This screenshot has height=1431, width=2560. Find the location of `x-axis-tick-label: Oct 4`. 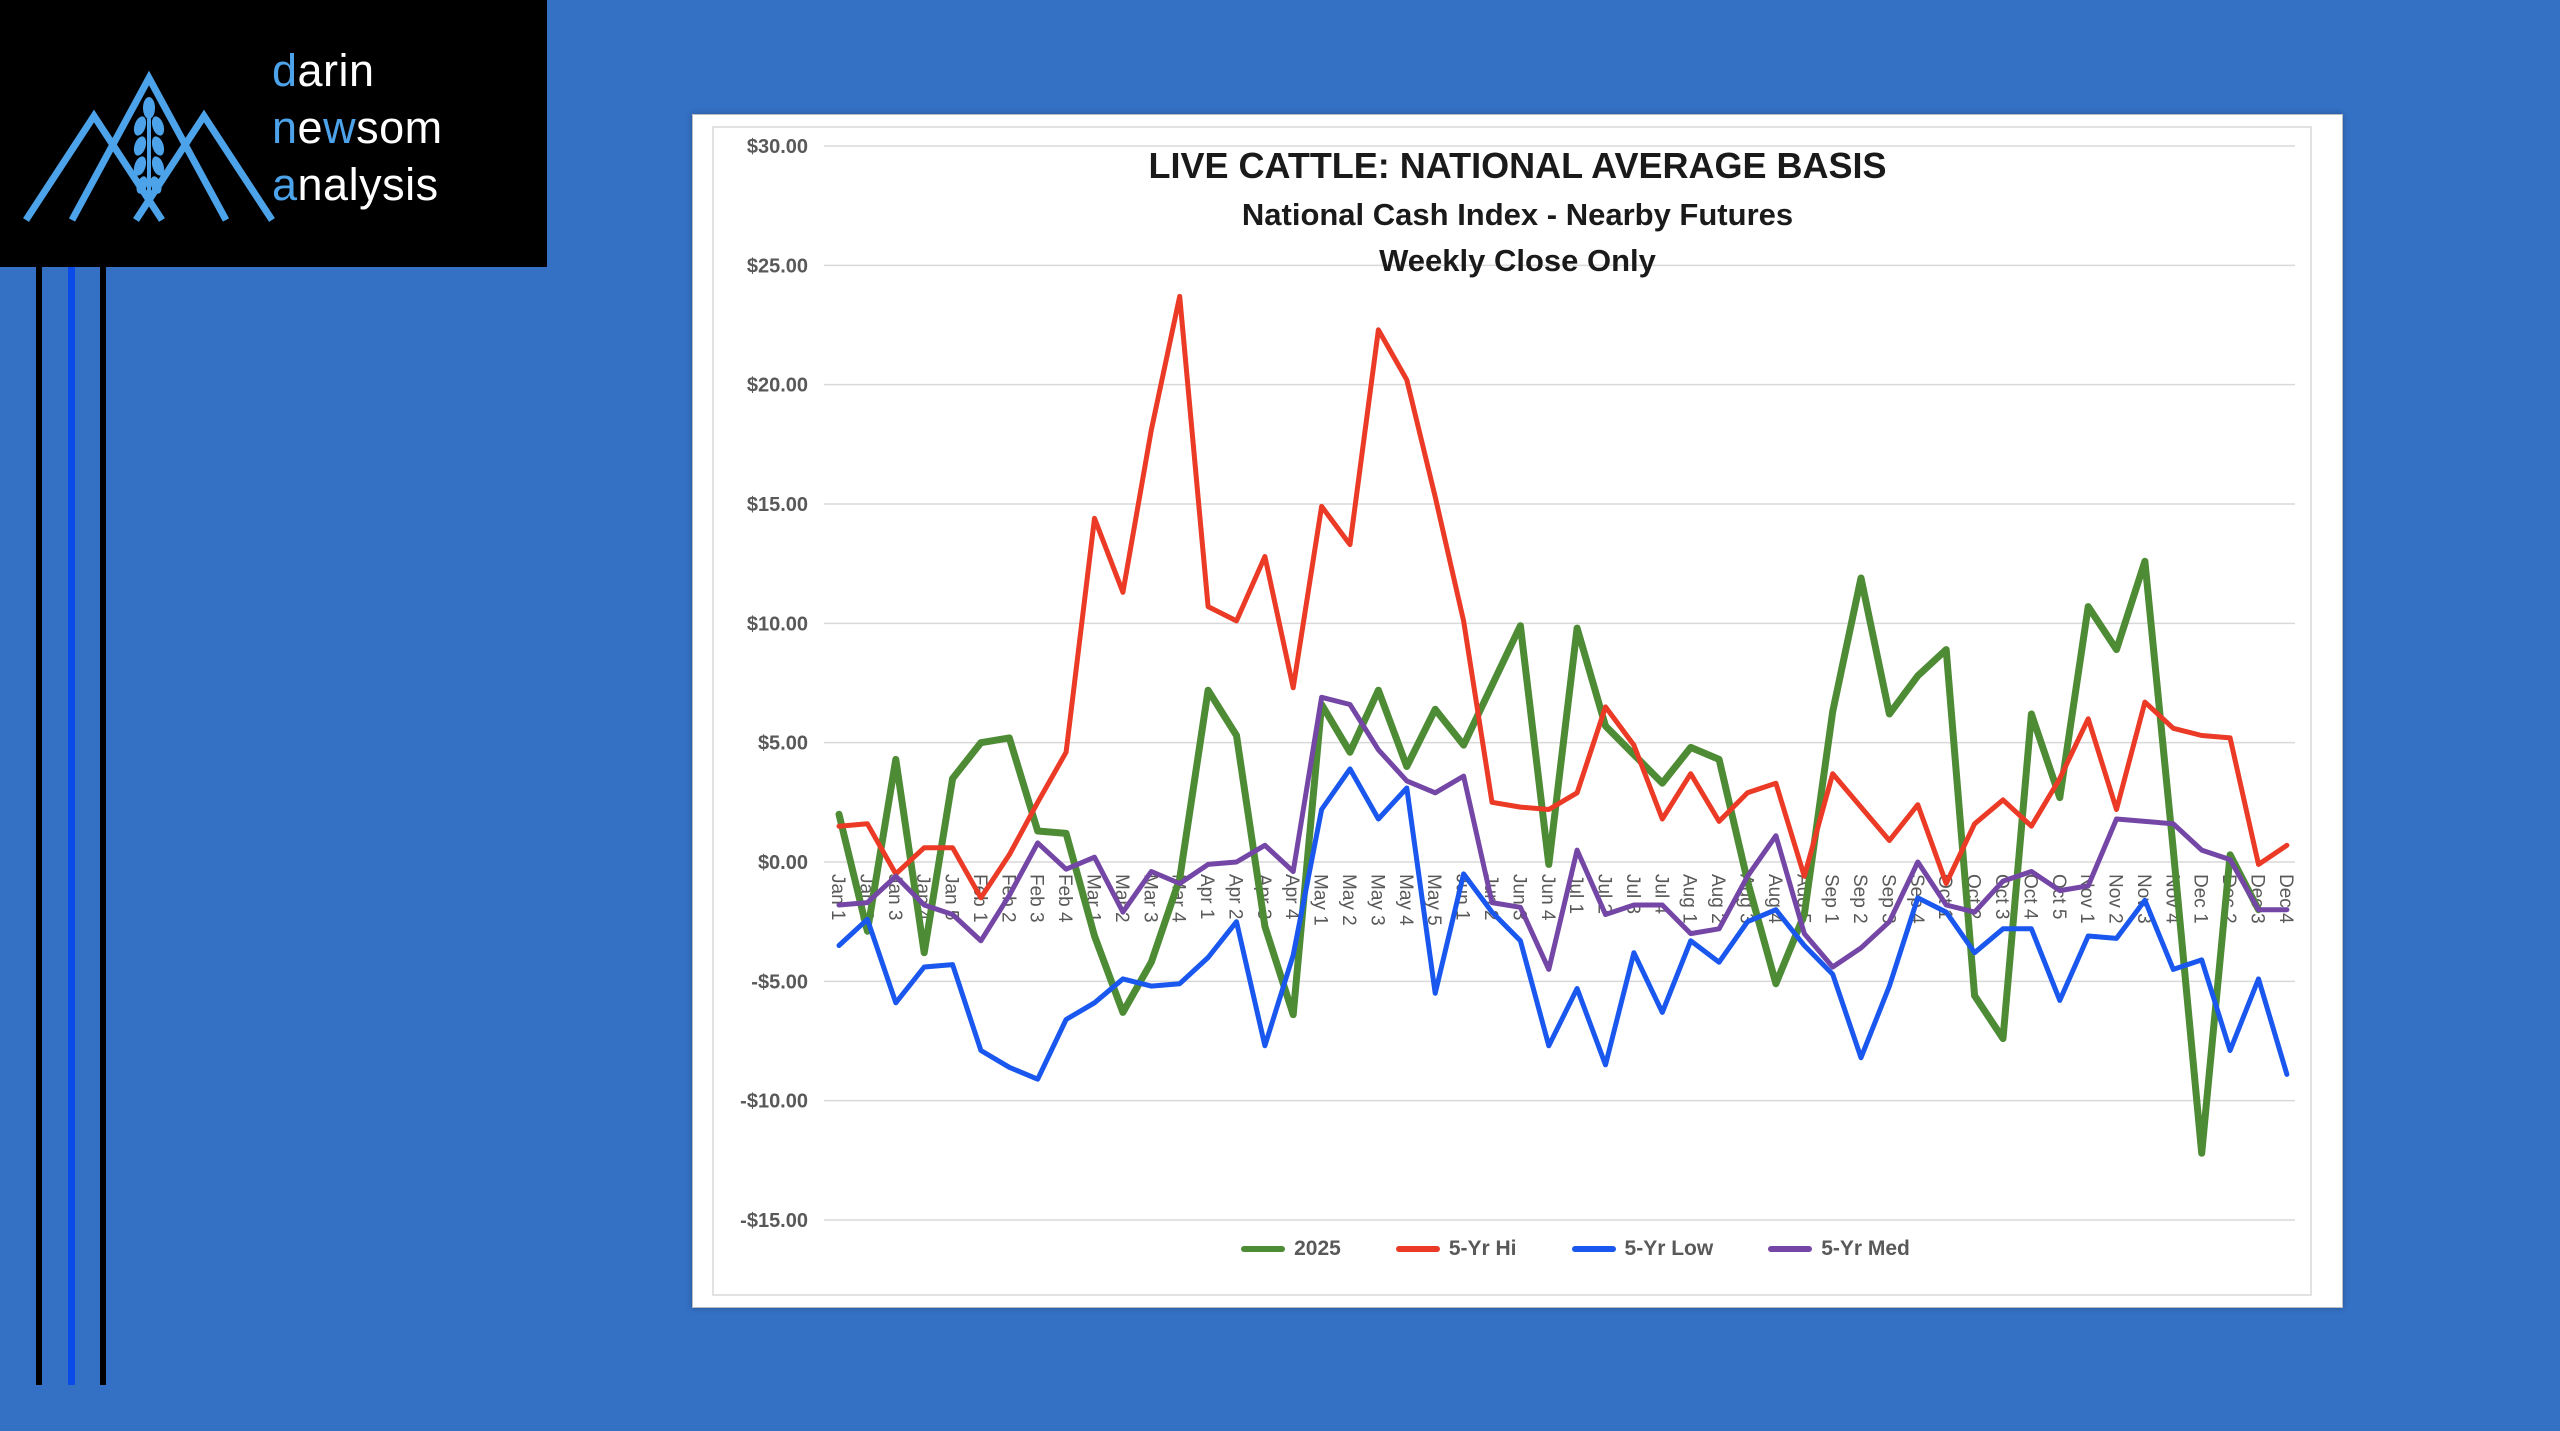

x-axis-tick-label: Oct 4 is located at coordinates (2029, 897).